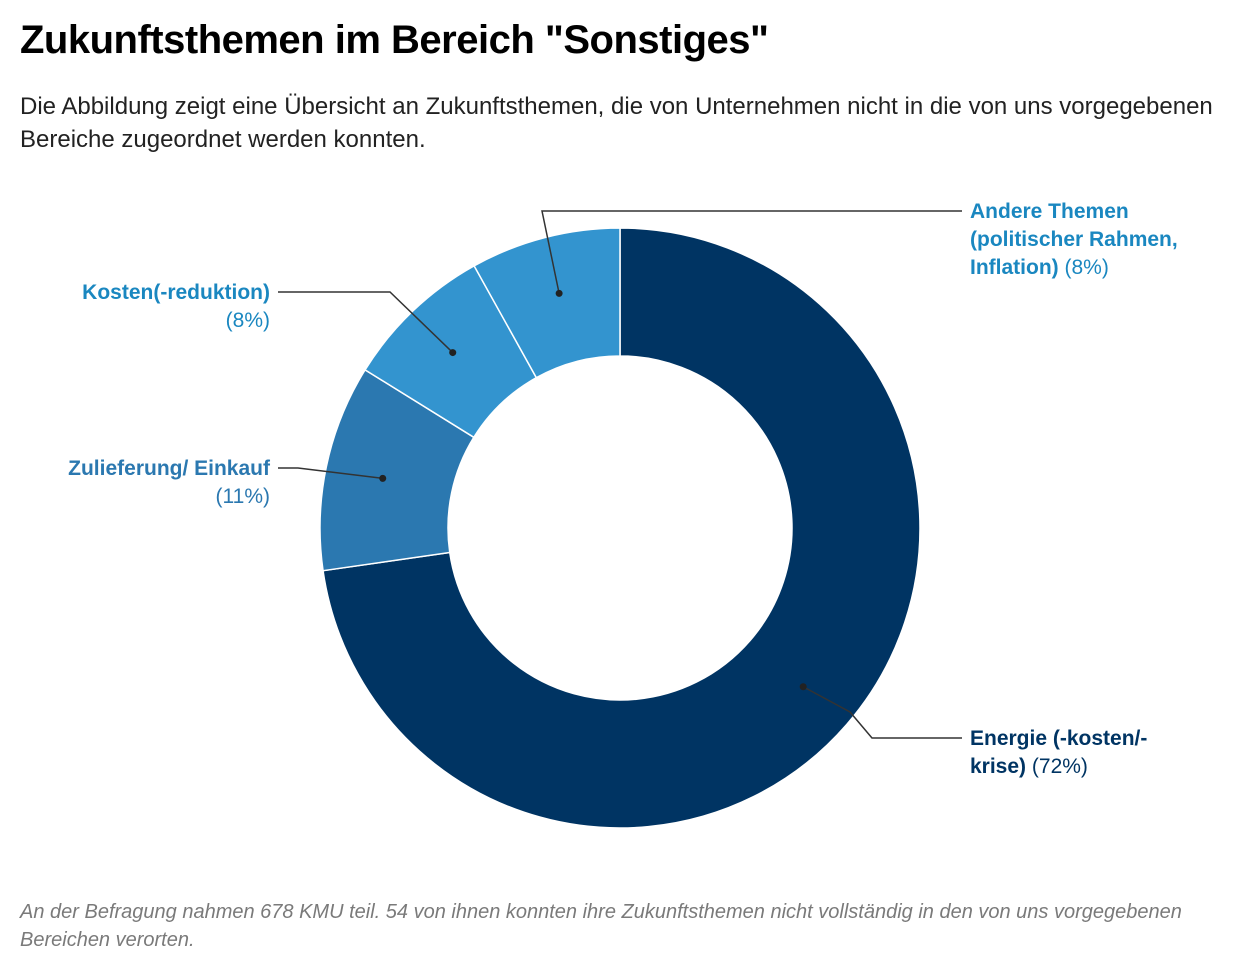  I want to click on leader-dot-zulieferung, so click(383, 478).